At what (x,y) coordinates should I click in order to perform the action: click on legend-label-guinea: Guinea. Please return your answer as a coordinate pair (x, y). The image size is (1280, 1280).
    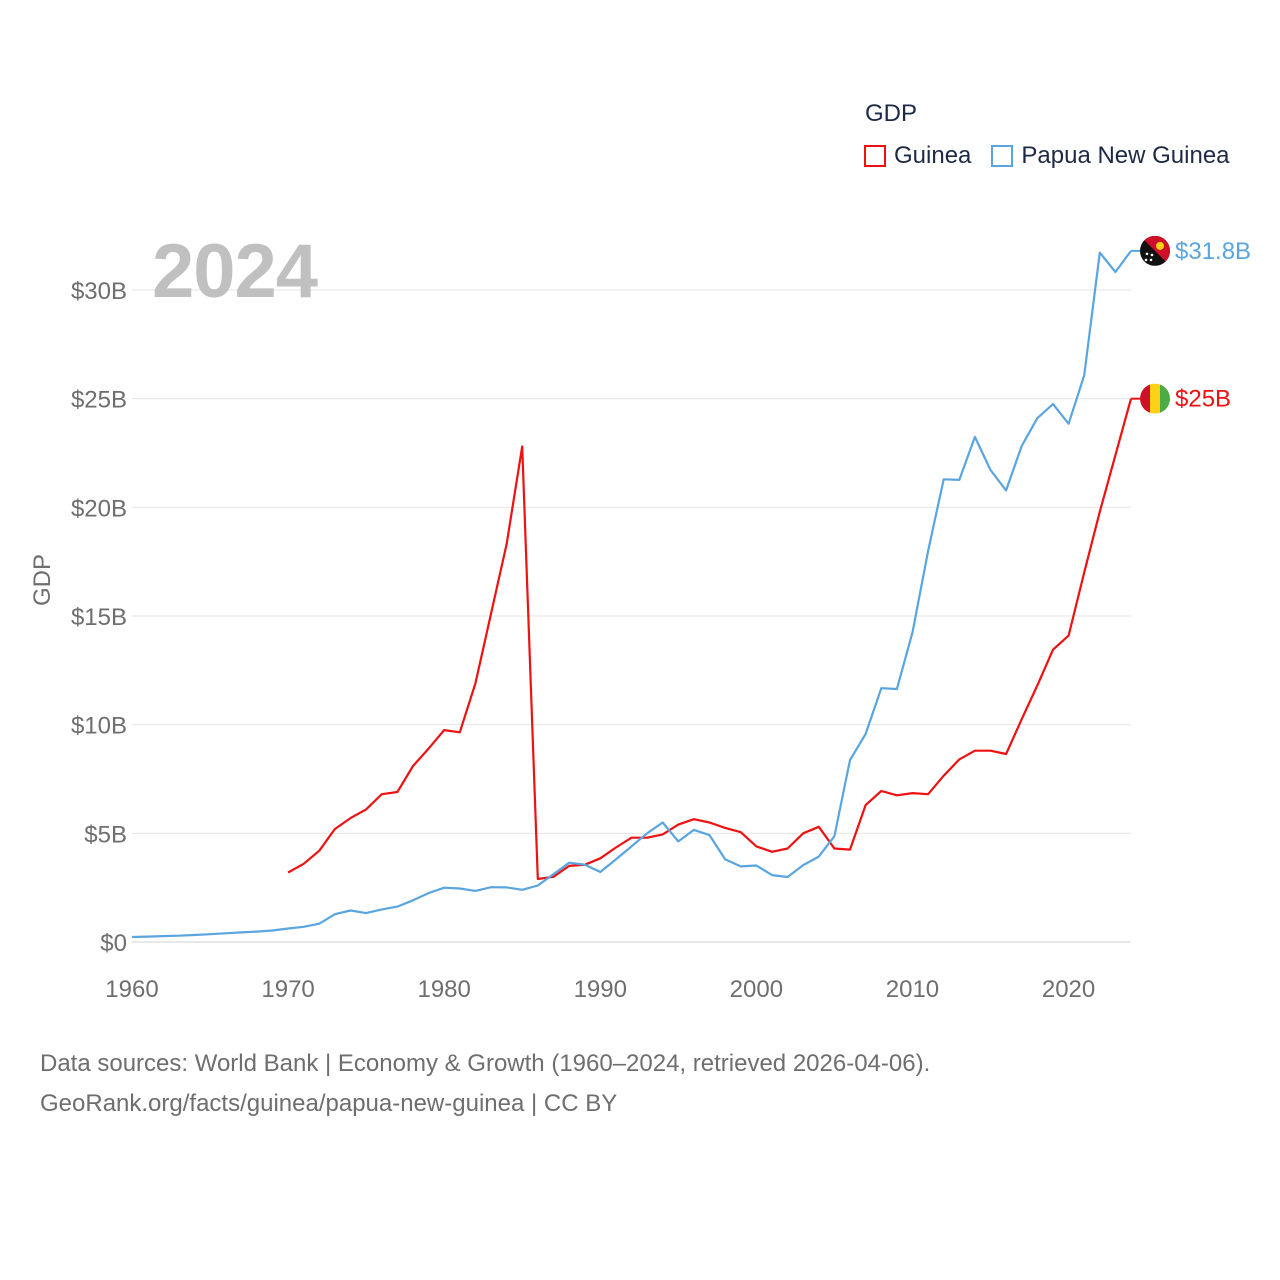
    Looking at the image, I should click on (933, 155).